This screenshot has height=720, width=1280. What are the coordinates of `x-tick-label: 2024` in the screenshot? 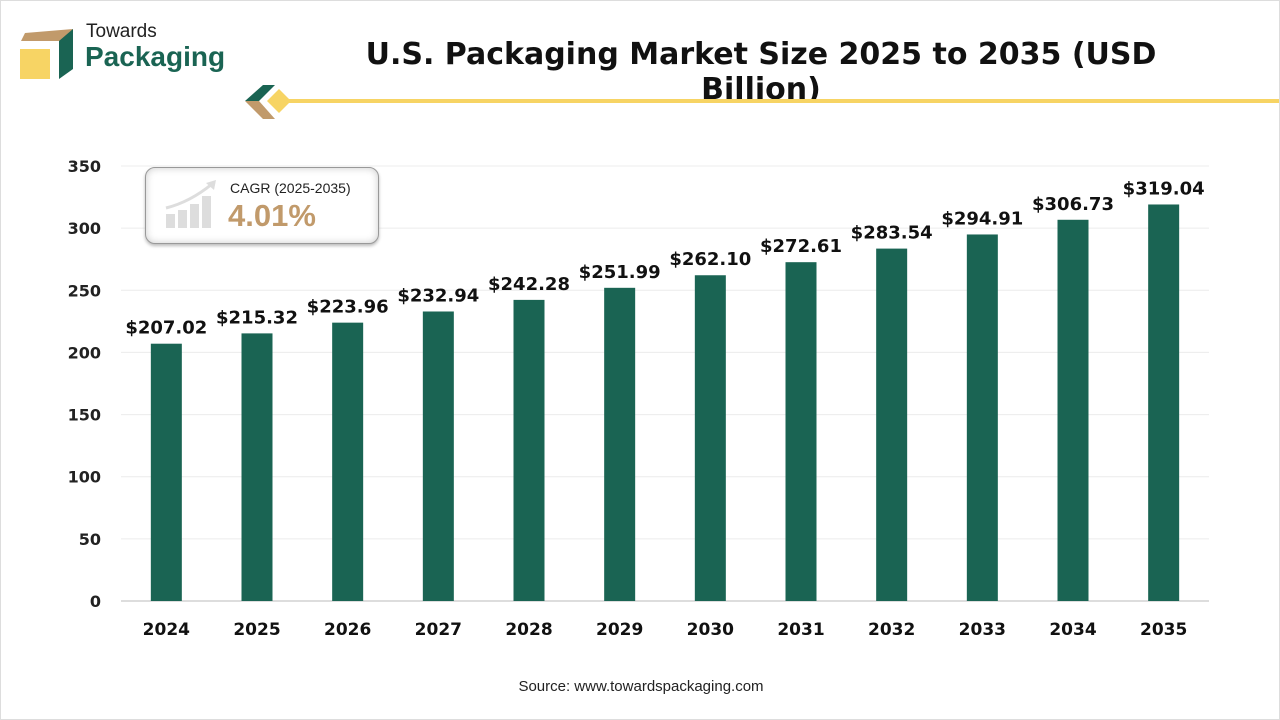 It's located at (166, 630).